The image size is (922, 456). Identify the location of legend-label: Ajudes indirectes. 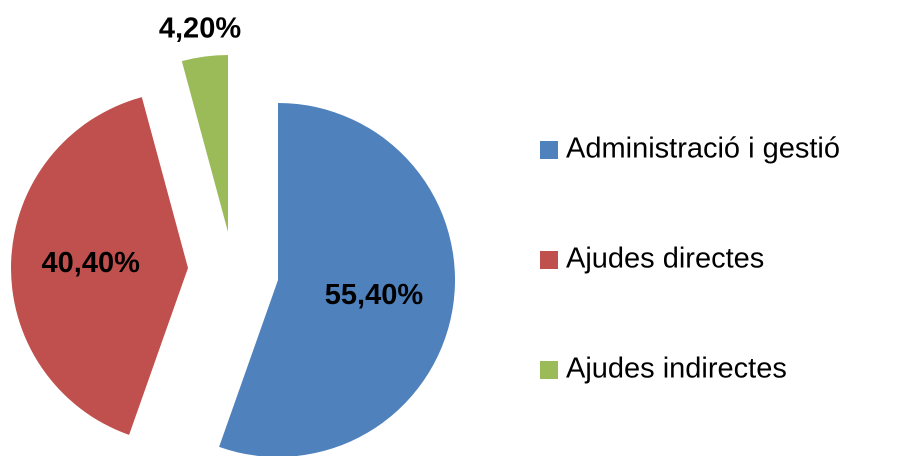
(676, 369).